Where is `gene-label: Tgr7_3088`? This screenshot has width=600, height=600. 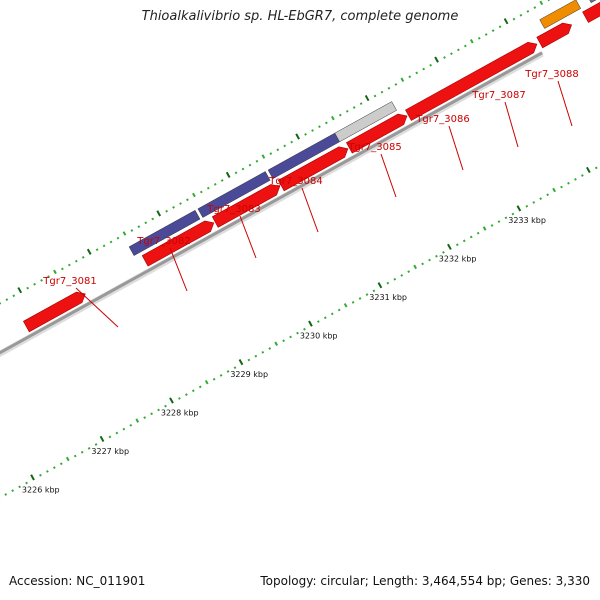
gene-label: Tgr7_3088 is located at coordinates (551, 74).